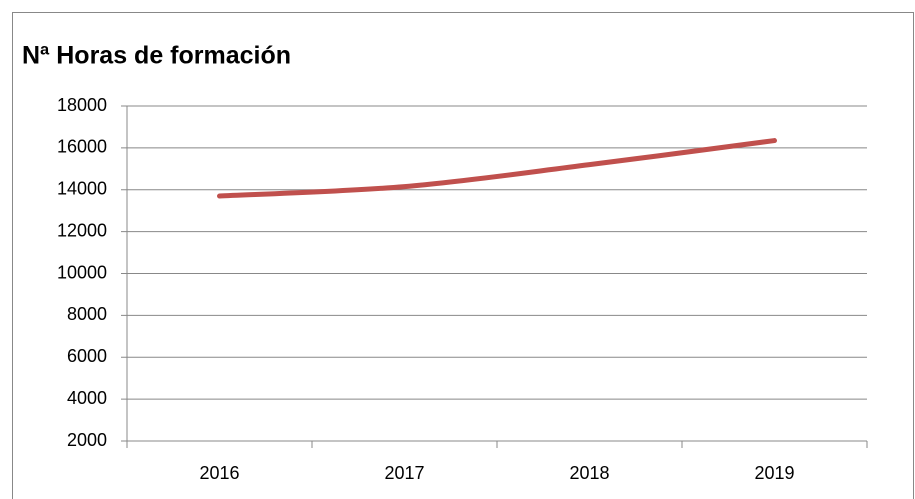 Image resolution: width=915 pixels, height=499 pixels. Describe the element at coordinates (82, 272) in the screenshot. I see `y-tick-label: 10000` at that location.